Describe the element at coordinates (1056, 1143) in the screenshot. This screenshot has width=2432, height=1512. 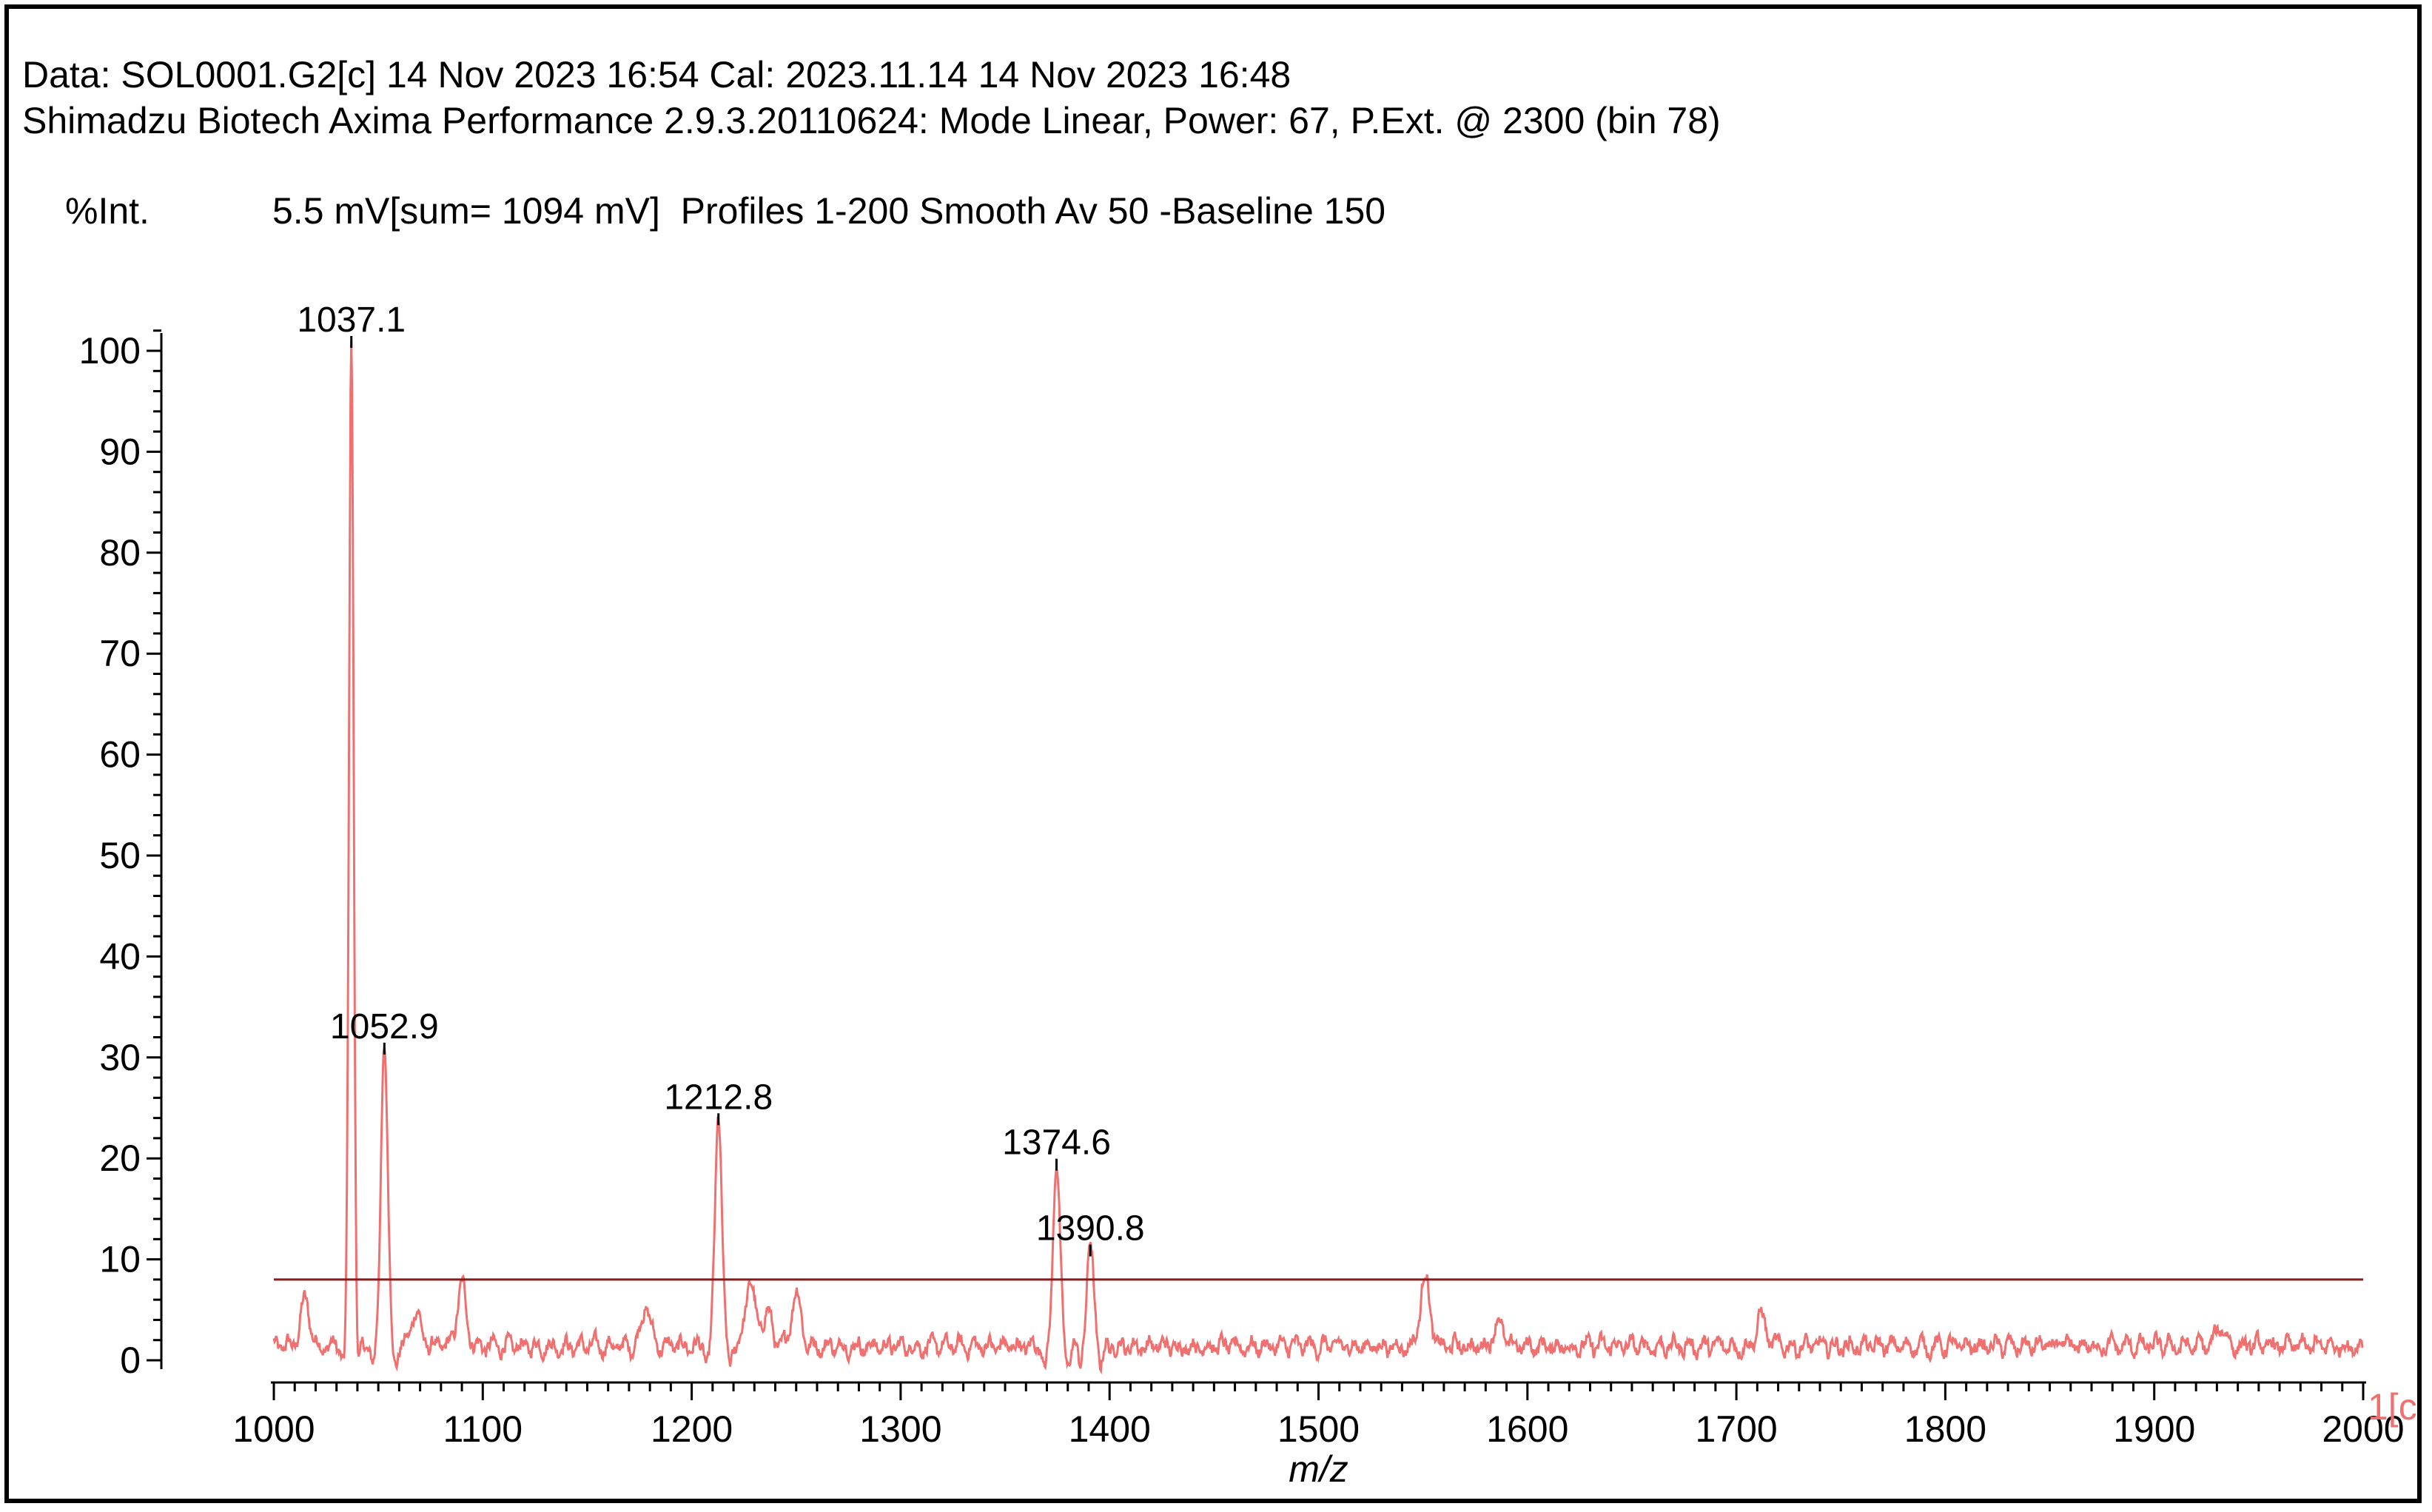
I see `peak-label: 1374.6` at that location.